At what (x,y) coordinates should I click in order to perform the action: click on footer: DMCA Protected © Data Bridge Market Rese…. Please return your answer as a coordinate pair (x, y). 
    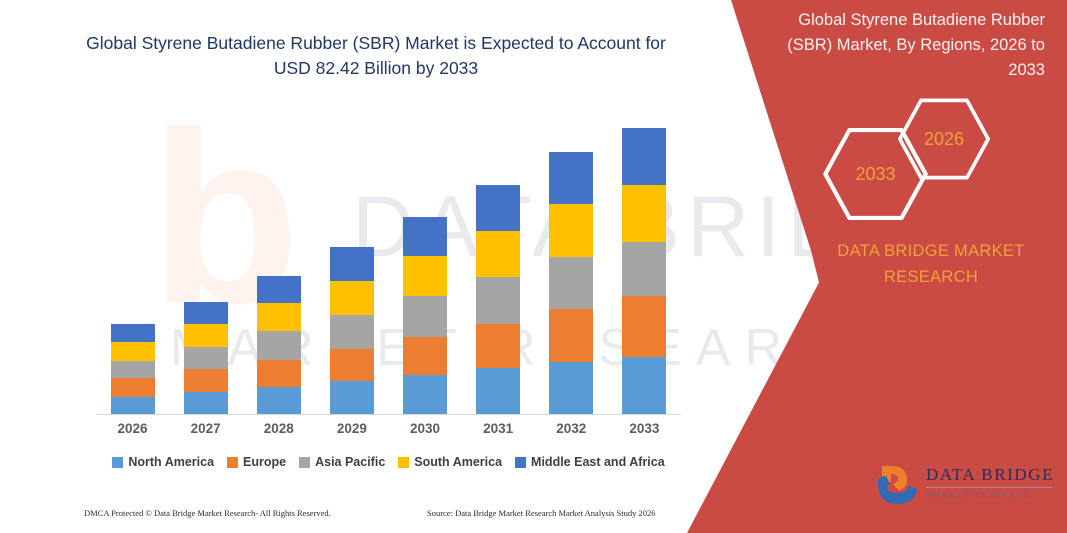
    Looking at the image, I should click on (350, 518).